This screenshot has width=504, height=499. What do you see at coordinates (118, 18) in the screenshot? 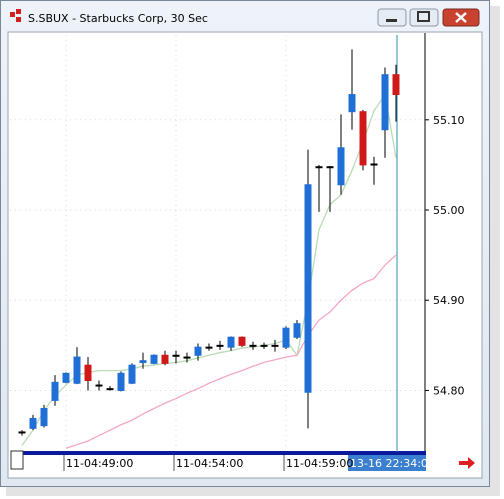
I see `window-title: S.SBUX - Starbucks Corp, 30 Sec` at bounding box center [118, 18].